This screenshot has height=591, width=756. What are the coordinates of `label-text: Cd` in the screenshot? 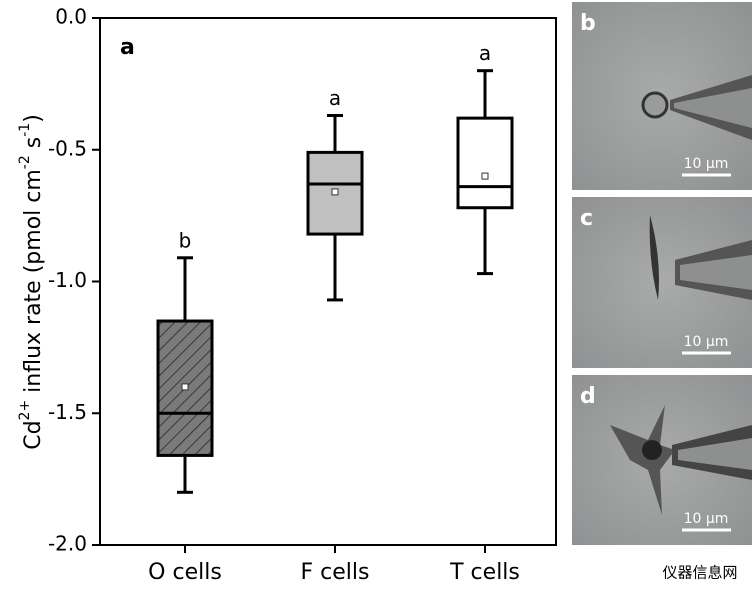 It's located at (33, 434).